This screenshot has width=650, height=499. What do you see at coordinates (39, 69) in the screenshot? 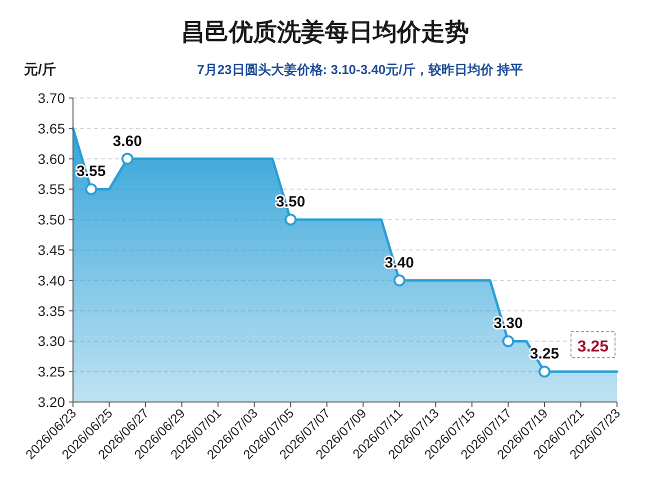
I see `y-axis-title: 元/斤` at bounding box center [39, 69].